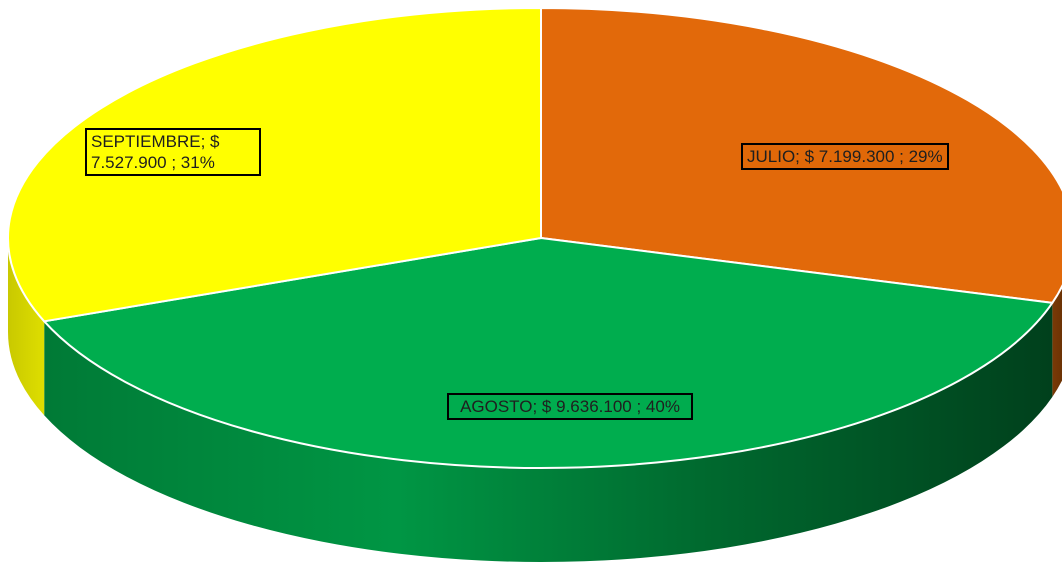 This screenshot has width=1062, height=563. I want to click on data-label-julio: JULIO; $ 7.199.300 ; 29%, so click(845, 156).